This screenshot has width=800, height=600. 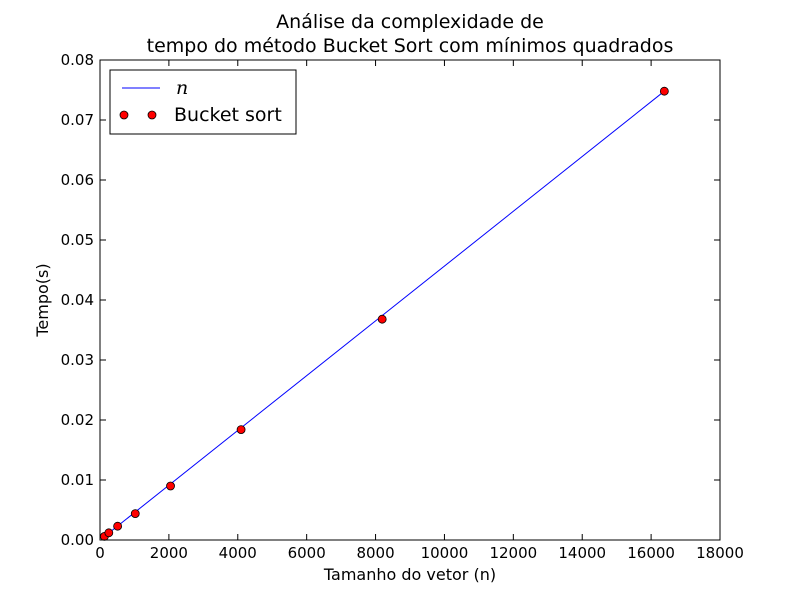 What do you see at coordinates (77, 180) in the screenshot?
I see `y-tick-label: 0.06` at bounding box center [77, 180].